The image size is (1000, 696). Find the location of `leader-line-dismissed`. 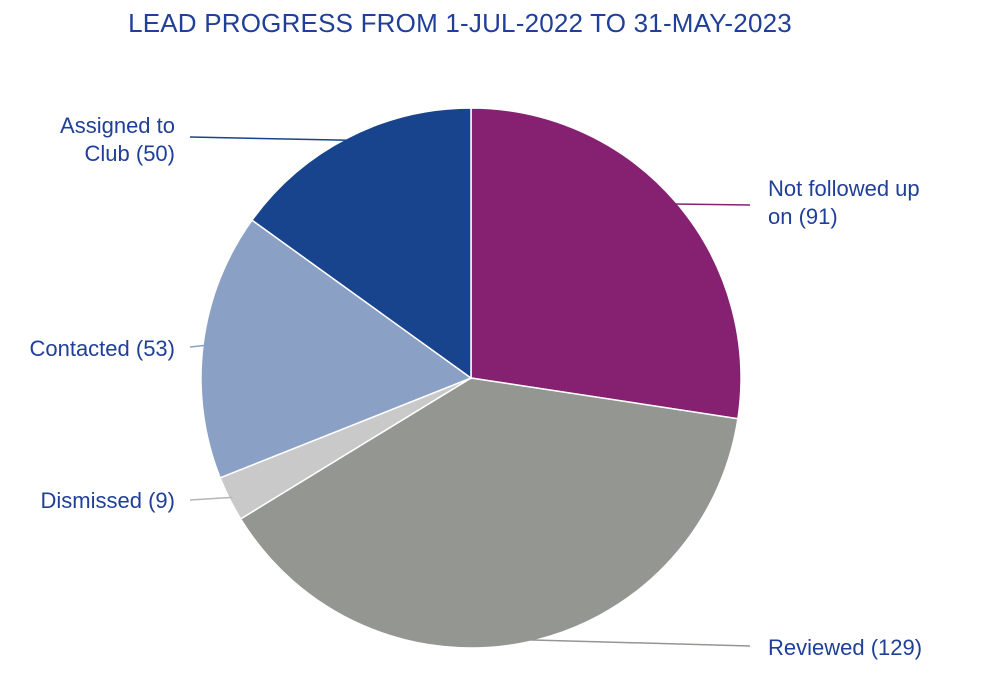

leader-line-dismissed is located at coordinates (211, 498).